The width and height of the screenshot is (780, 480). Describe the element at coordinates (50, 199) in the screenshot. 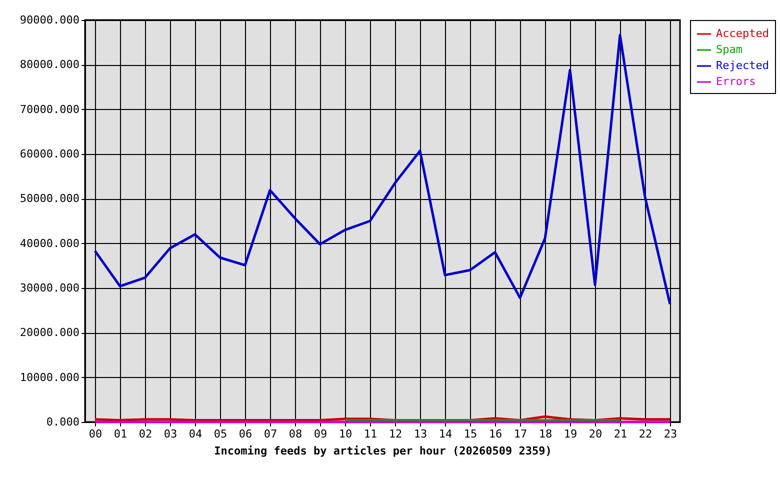

I see `y-tick-label: 50000.000` at that location.